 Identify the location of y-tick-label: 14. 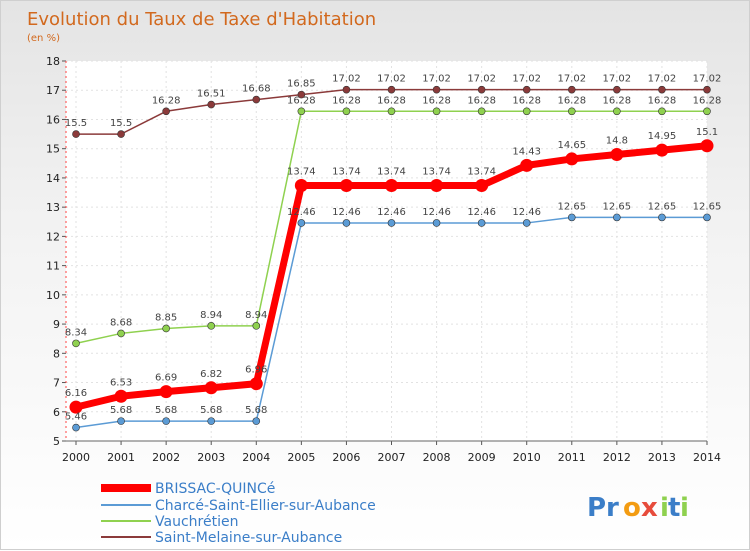
(53, 178).